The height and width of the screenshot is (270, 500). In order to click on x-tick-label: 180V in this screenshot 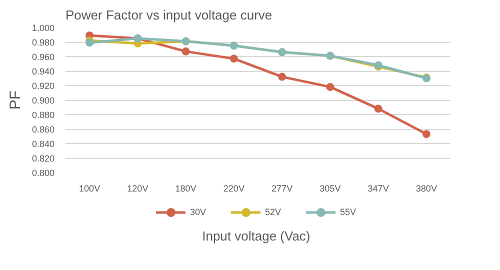, I will do `click(185, 189)`.